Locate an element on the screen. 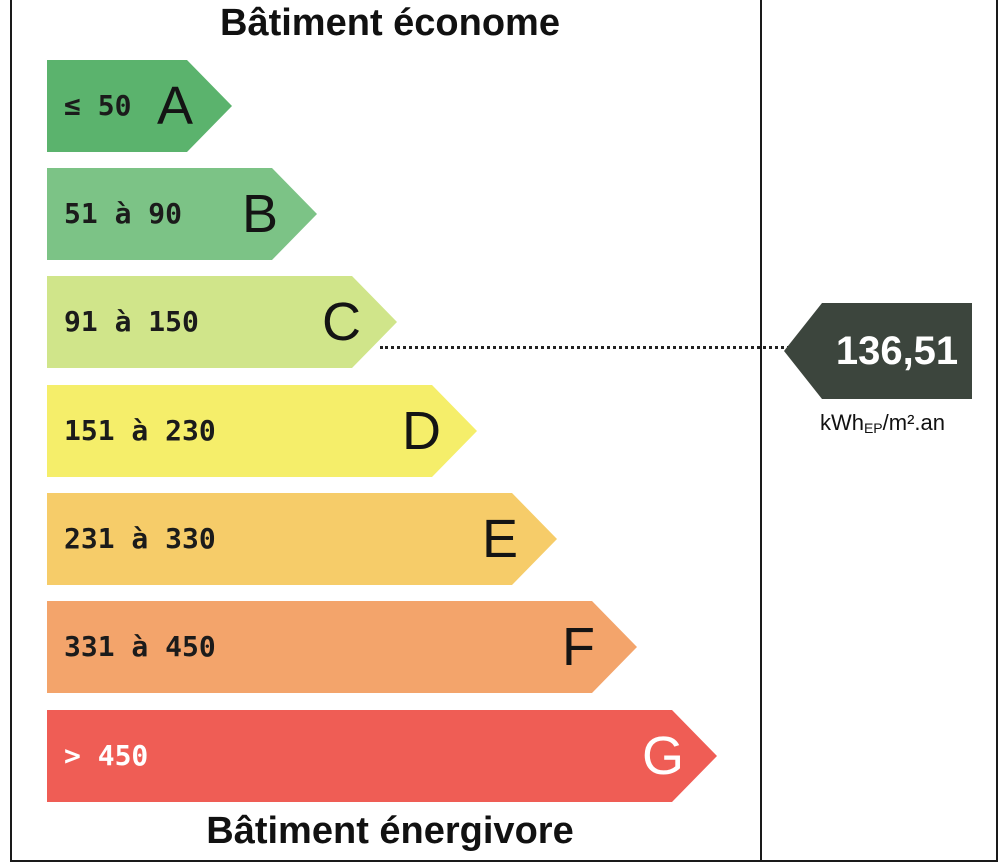 The height and width of the screenshot is (868, 1000). class-letter-c: C is located at coordinates (341, 322).